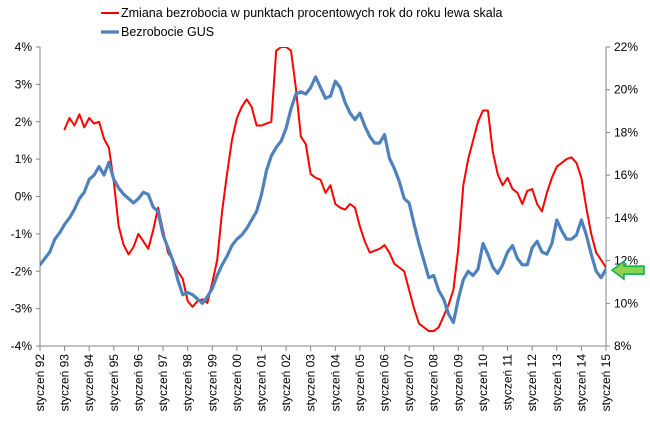 This screenshot has height=424, width=650. Describe the element at coordinates (22, 234) in the screenshot. I see `y-left-tick-label: -1%` at that location.